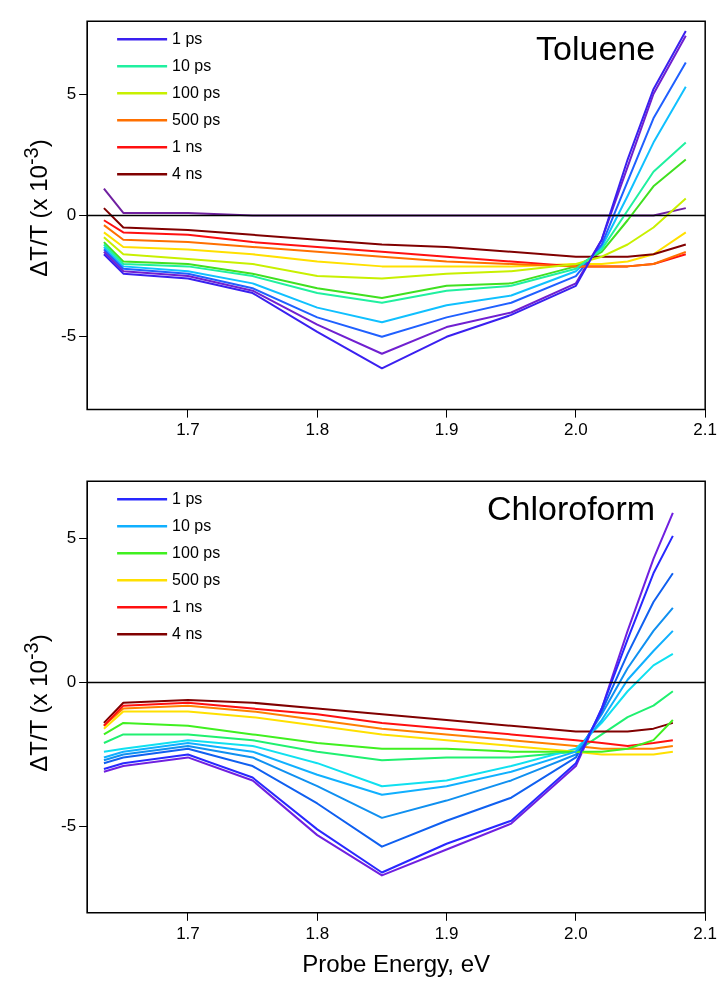 This screenshot has height=1006, width=728. I want to click on x-axis-title: Probe Energy, eV, so click(396, 964).